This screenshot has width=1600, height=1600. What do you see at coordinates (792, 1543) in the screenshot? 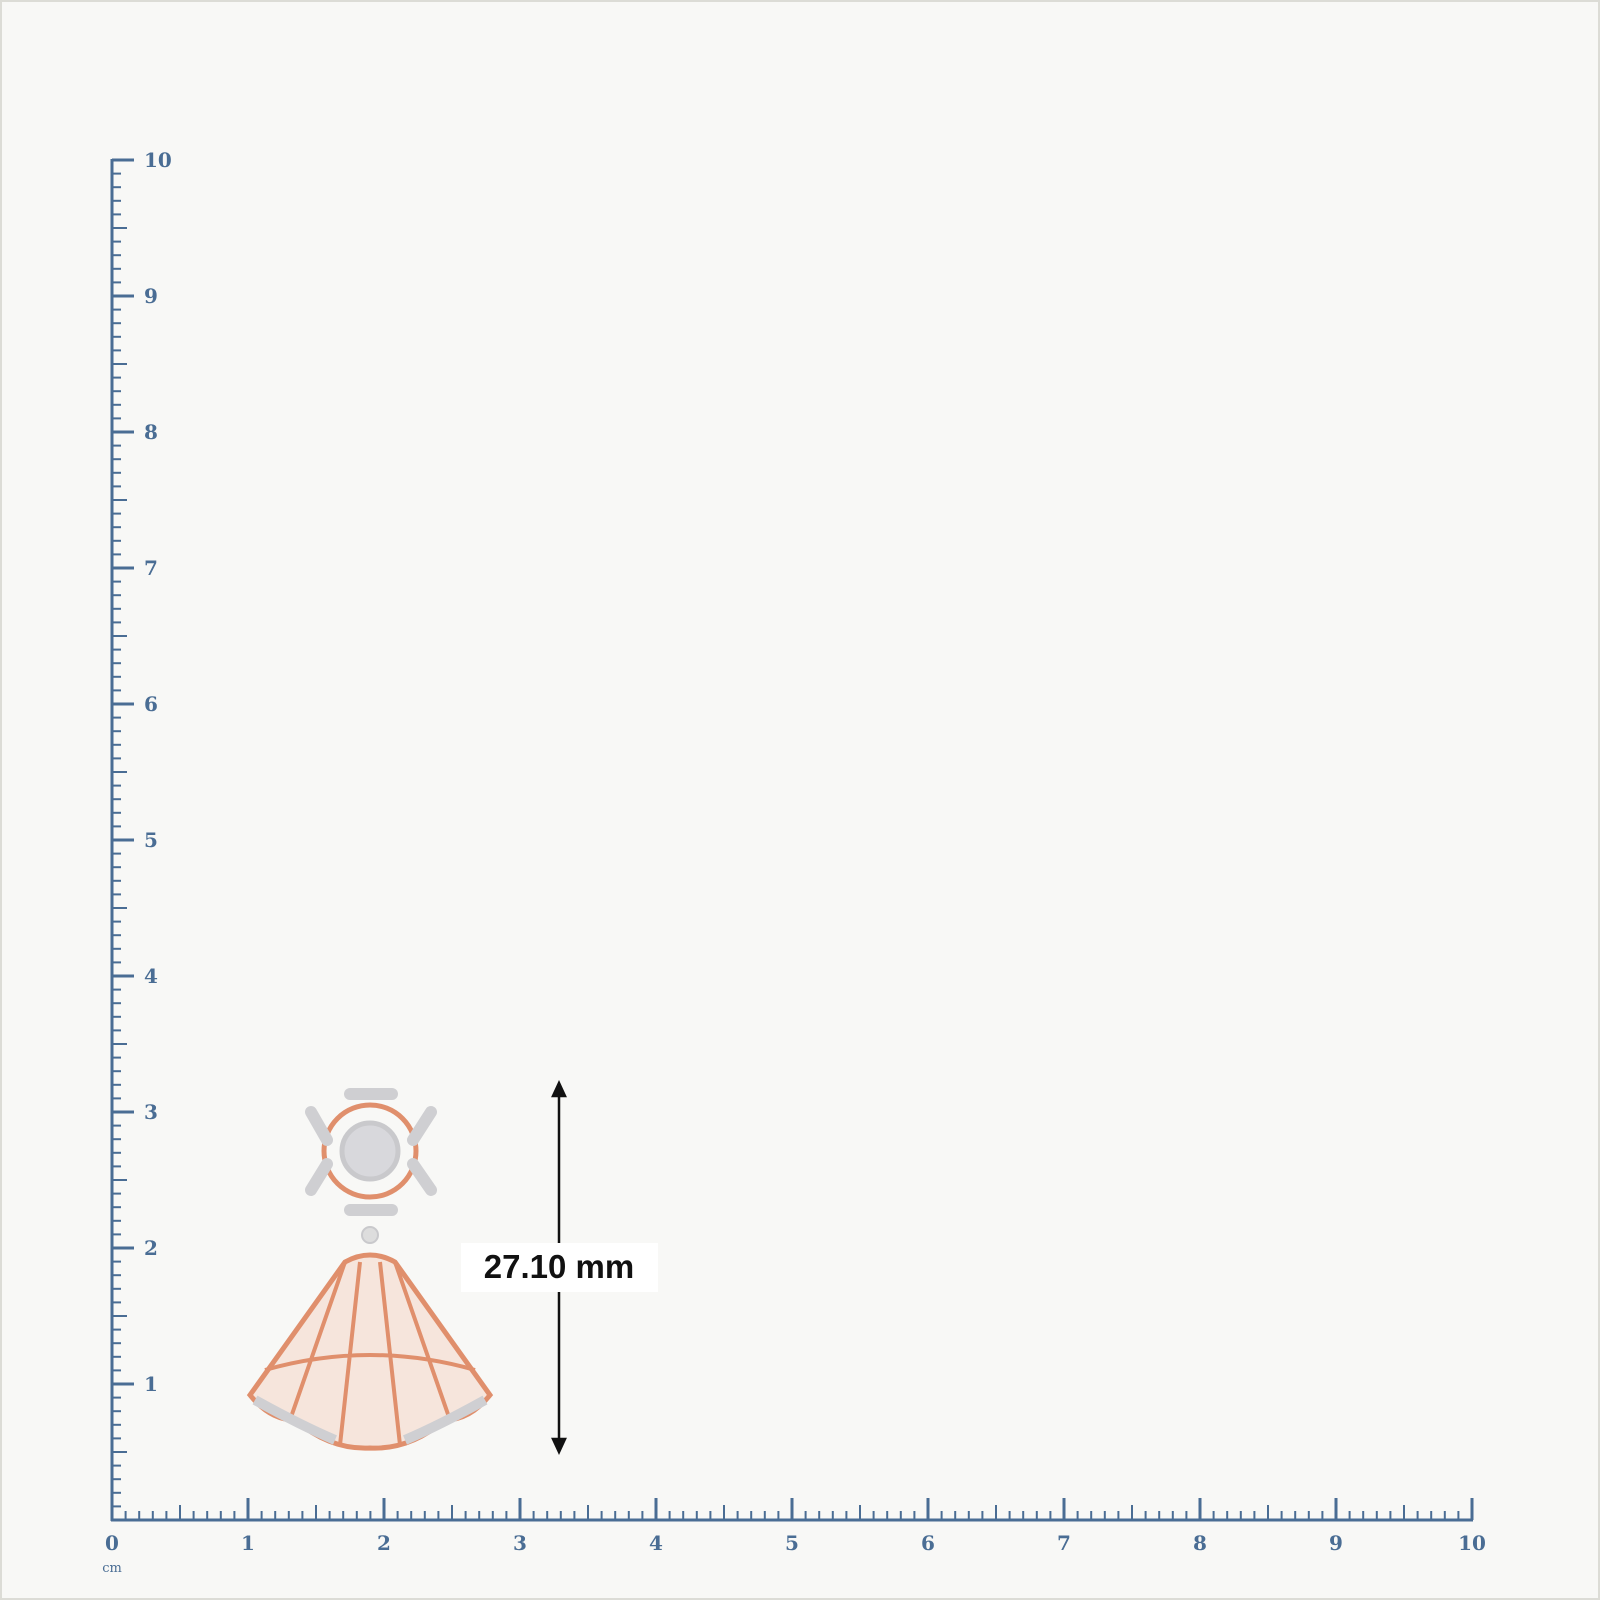
I see `x-tick-label: 5` at bounding box center [792, 1543].